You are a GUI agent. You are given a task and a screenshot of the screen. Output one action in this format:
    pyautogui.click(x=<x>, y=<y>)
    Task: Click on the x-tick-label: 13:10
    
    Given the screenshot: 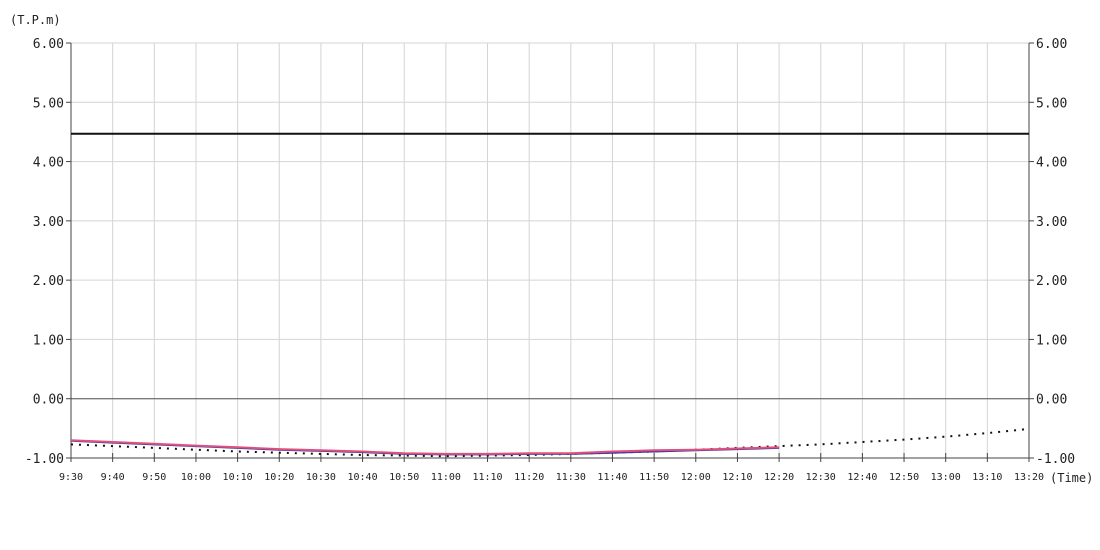 What is the action you would take?
    pyautogui.click(x=987, y=477)
    